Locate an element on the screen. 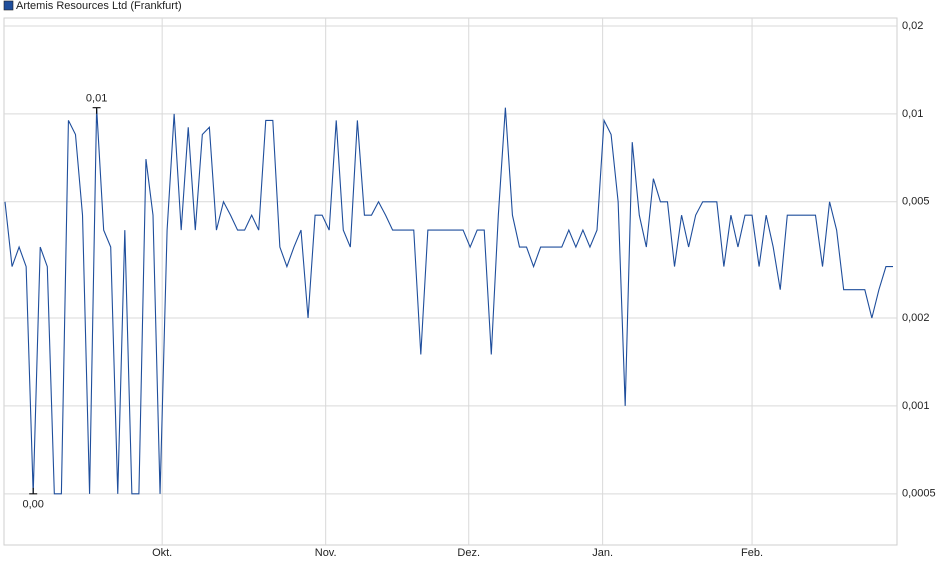 This screenshot has height=579, width=940. x-tick-label: Dez. is located at coordinates (468, 553).